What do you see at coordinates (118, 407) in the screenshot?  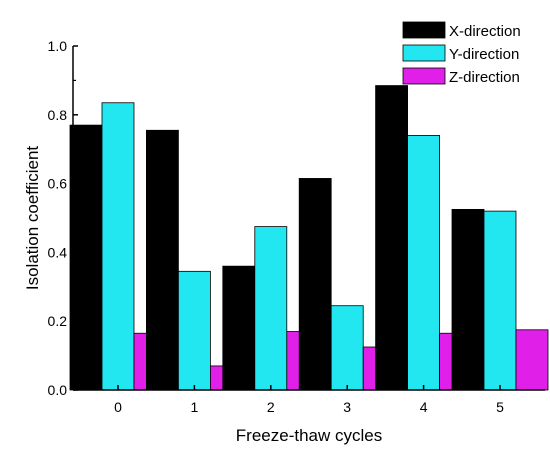 I see `x-tick-label: 0` at bounding box center [118, 407].